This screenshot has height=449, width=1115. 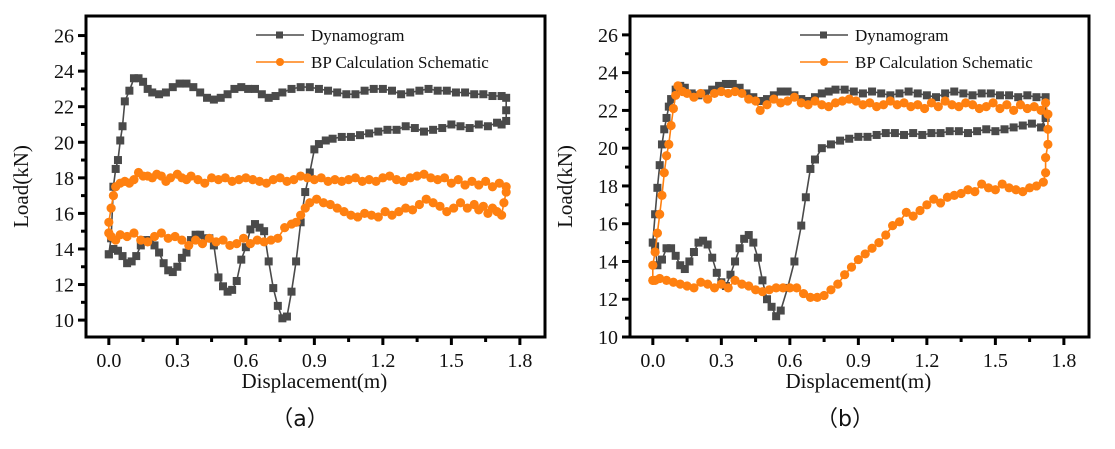 I want to click on series-bp-calculation, so click(x=307, y=209).